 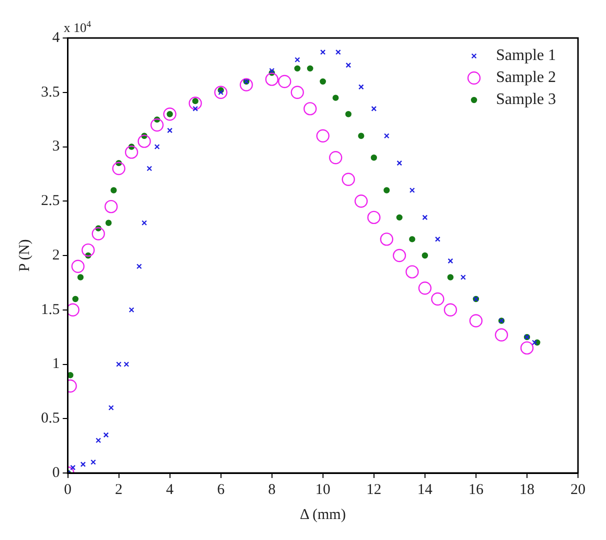 What do you see at coordinates (272, 490) in the screenshot?
I see `x-tick-label: 8` at bounding box center [272, 490].